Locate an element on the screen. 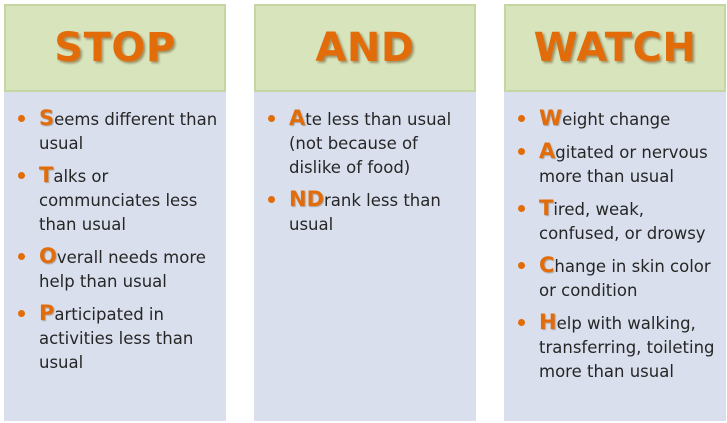  list-item: Weight change is located at coordinates (618, 119).